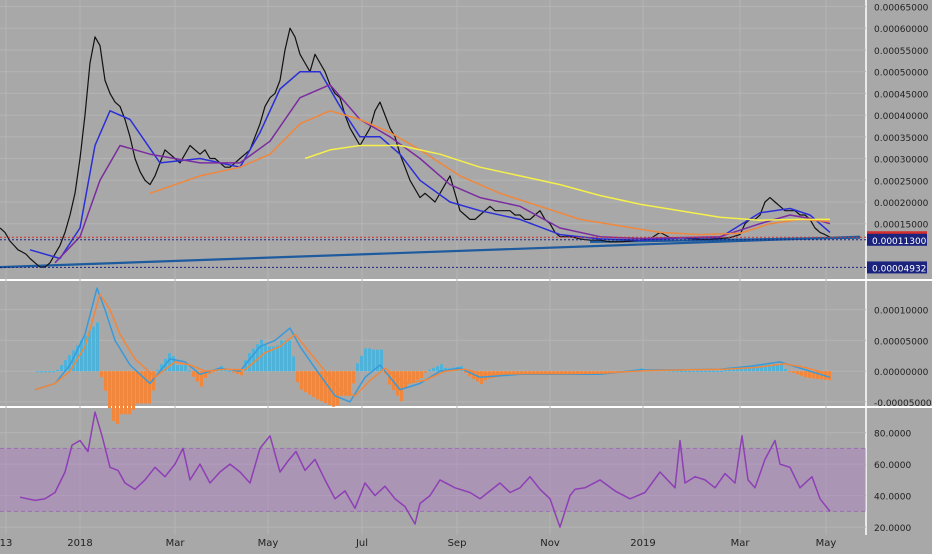  What do you see at coordinates (901, 373) in the screenshot?
I see `y-tick-label: 0.00000000` at bounding box center [901, 373].